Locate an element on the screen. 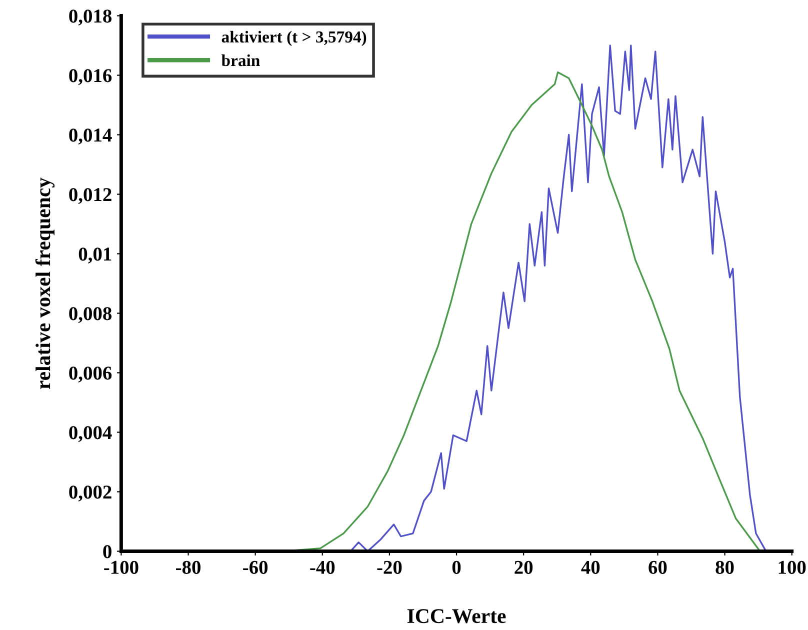  x-tick-label: -20 is located at coordinates (389, 567).